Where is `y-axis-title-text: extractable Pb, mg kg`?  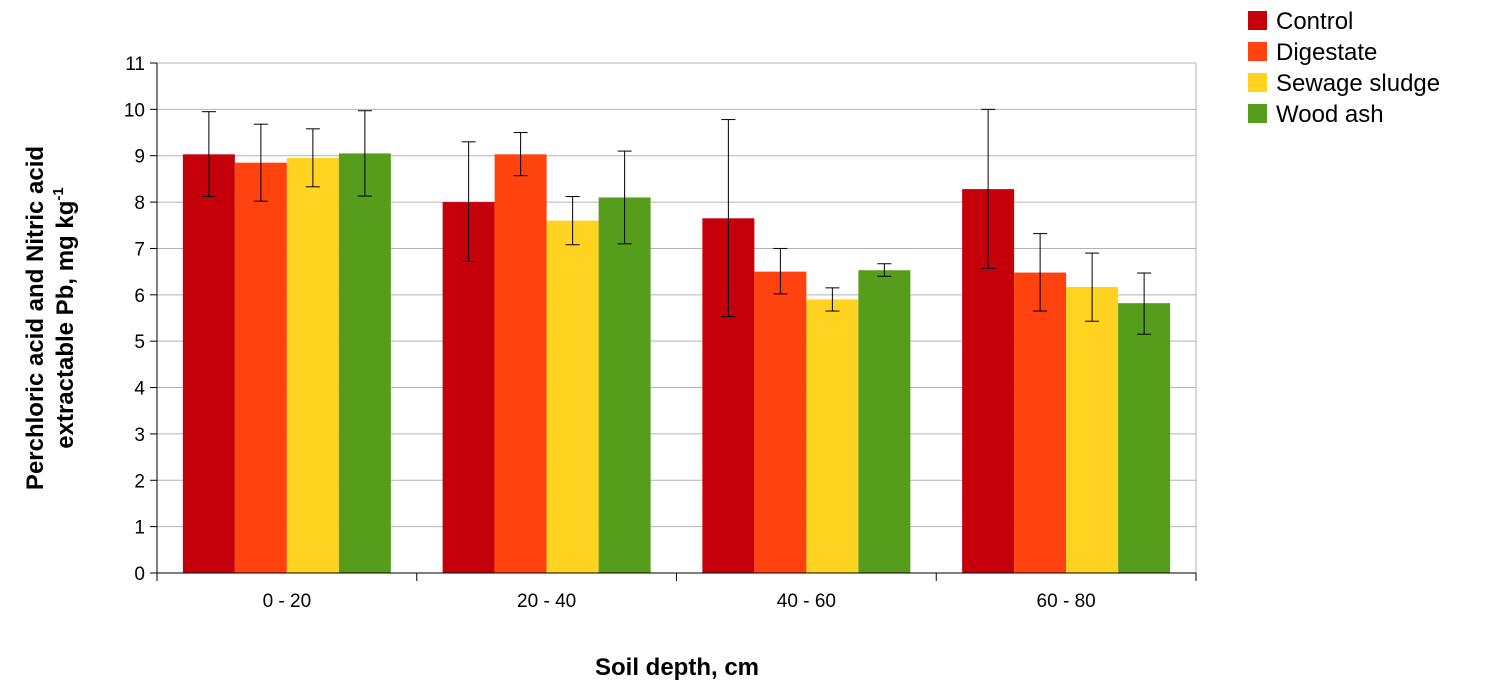 y-axis-title-text: extractable Pb, mg kg is located at coordinates (65, 325).